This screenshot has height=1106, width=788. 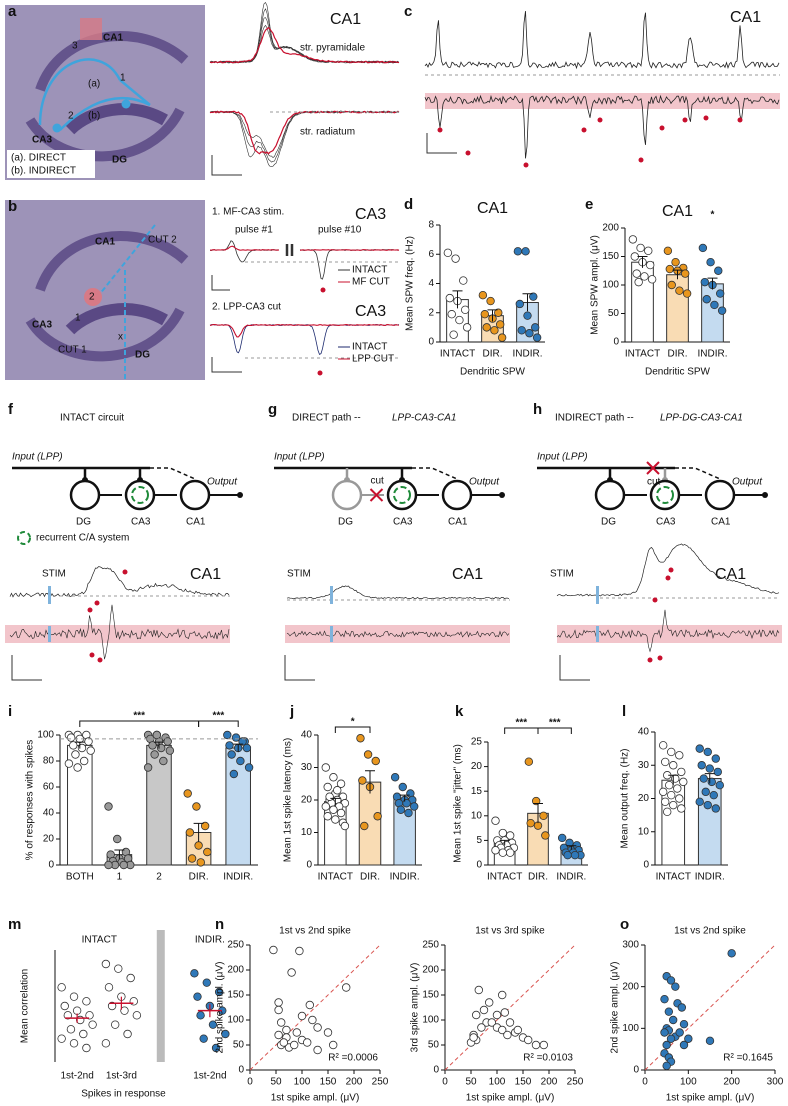 What do you see at coordinates (307, 767) in the screenshot?
I see `y-tick-label: 30` at bounding box center [307, 767].